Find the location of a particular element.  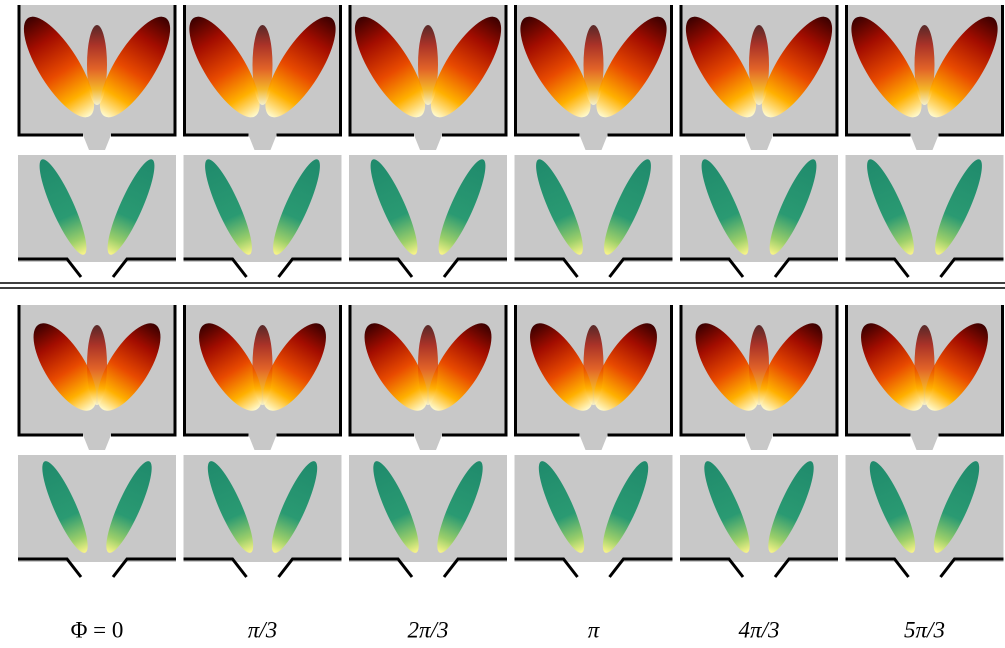

column-label: 4π/3 is located at coordinates (759, 629).